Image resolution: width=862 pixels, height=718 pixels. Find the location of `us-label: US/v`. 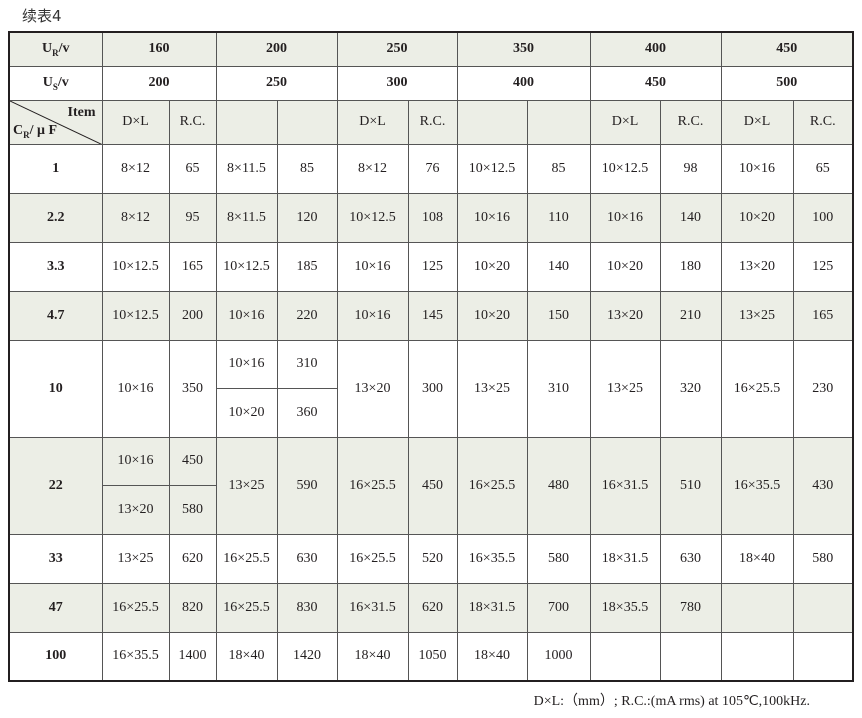

us-label: US/v is located at coordinates (55, 83).